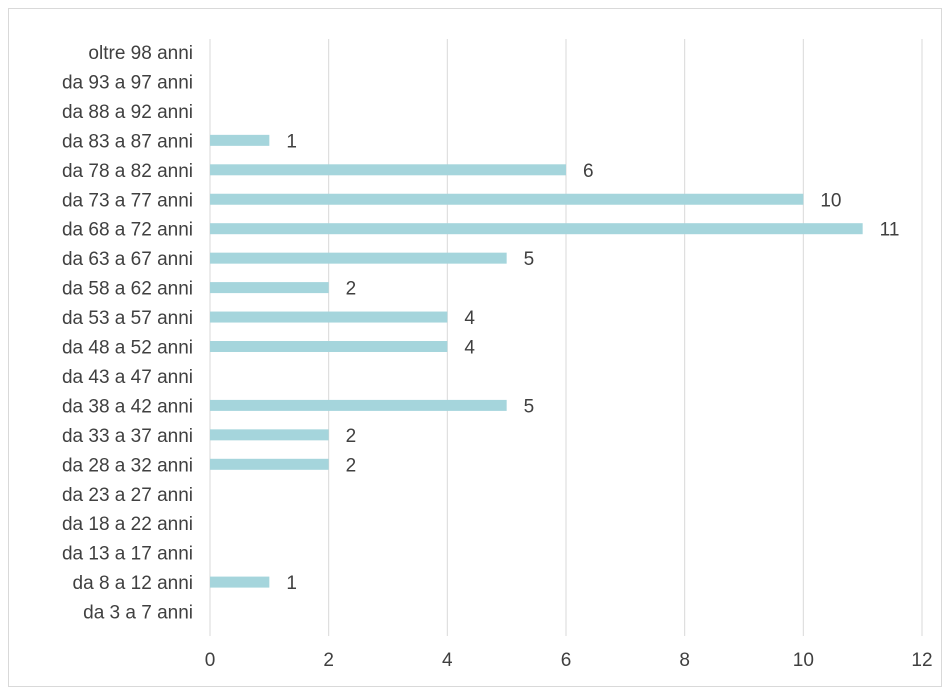 This screenshot has width=952, height=695. What do you see at coordinates (447, 660) in the screenshot?
I see `x-tick-label: 4` at bounding box center [447, 660].